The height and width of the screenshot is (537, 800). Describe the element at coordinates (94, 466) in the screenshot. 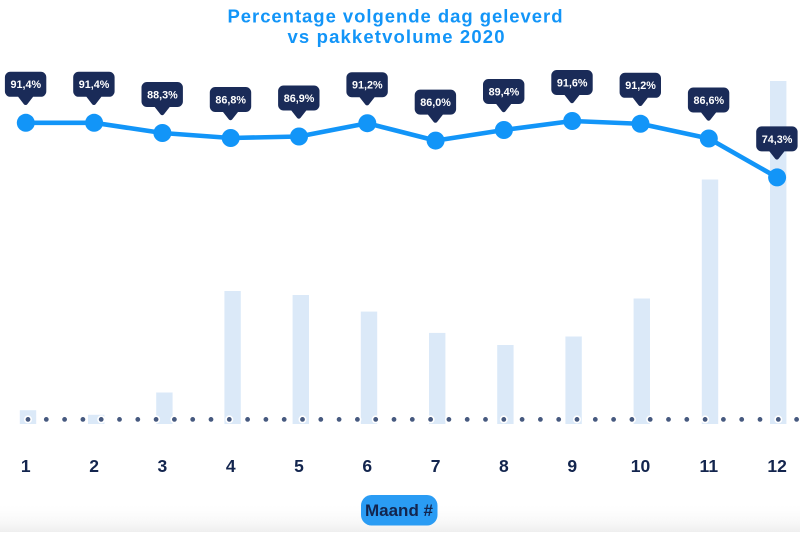

I see `svg-text: 2` at that location.